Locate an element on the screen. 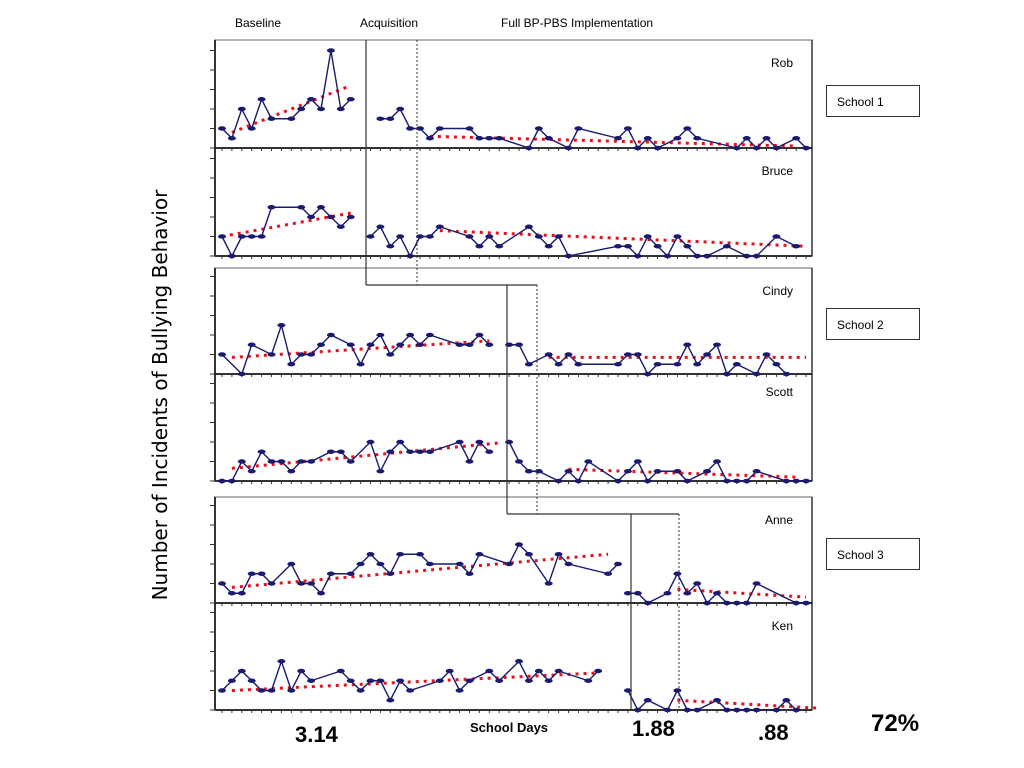 The height and width of the screenshot is (768, 1024). participant-label: Bruce is located at coordinates (777, 171).